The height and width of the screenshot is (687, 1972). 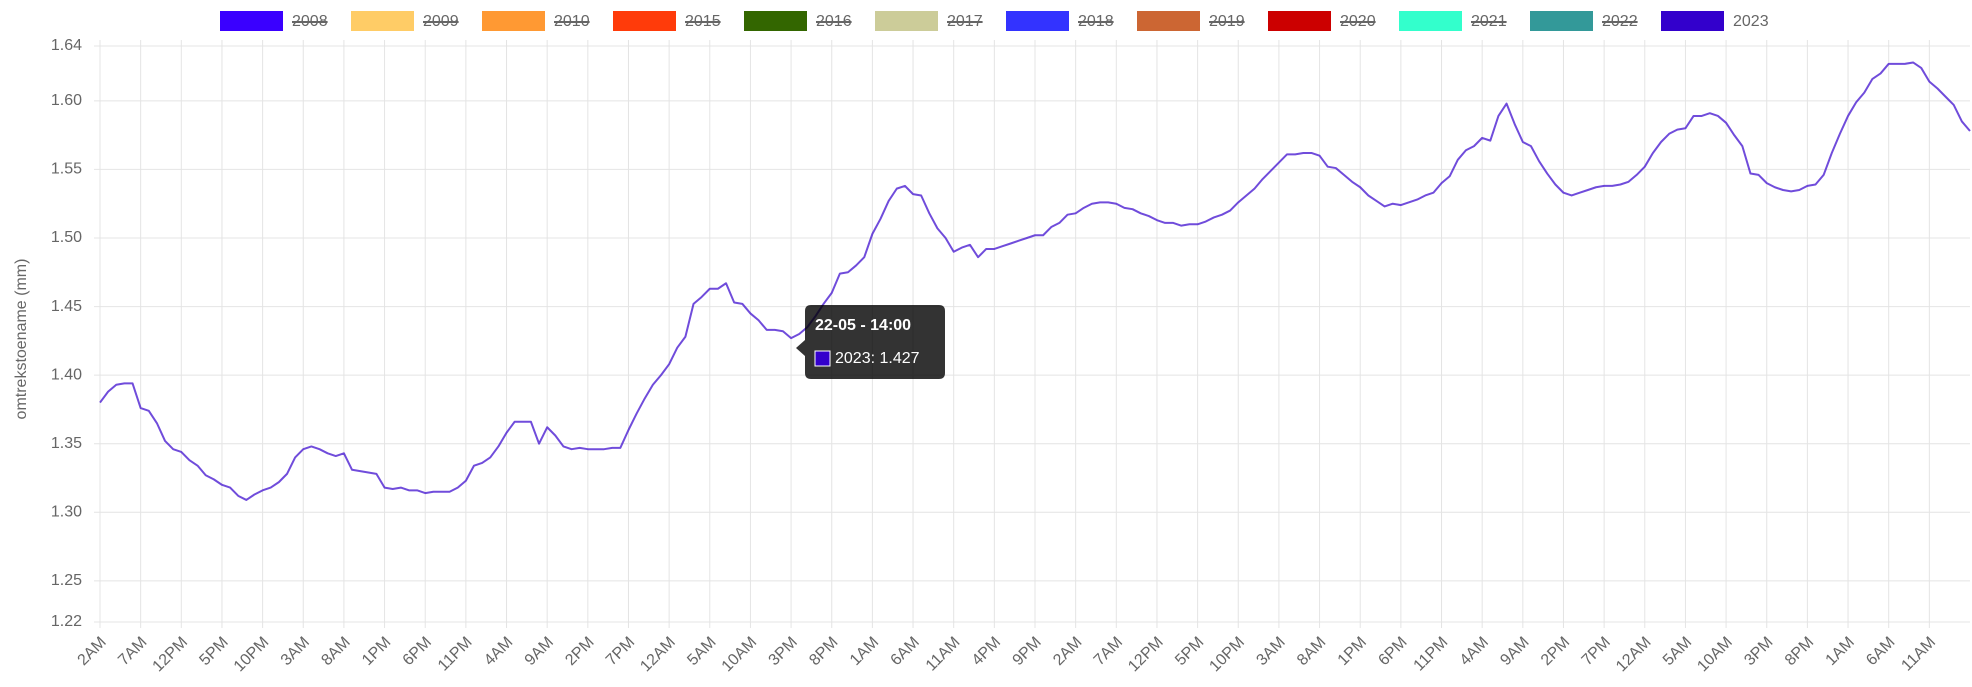 I want to click on y-tick-label: 1.55, so click(x=66, y=169).